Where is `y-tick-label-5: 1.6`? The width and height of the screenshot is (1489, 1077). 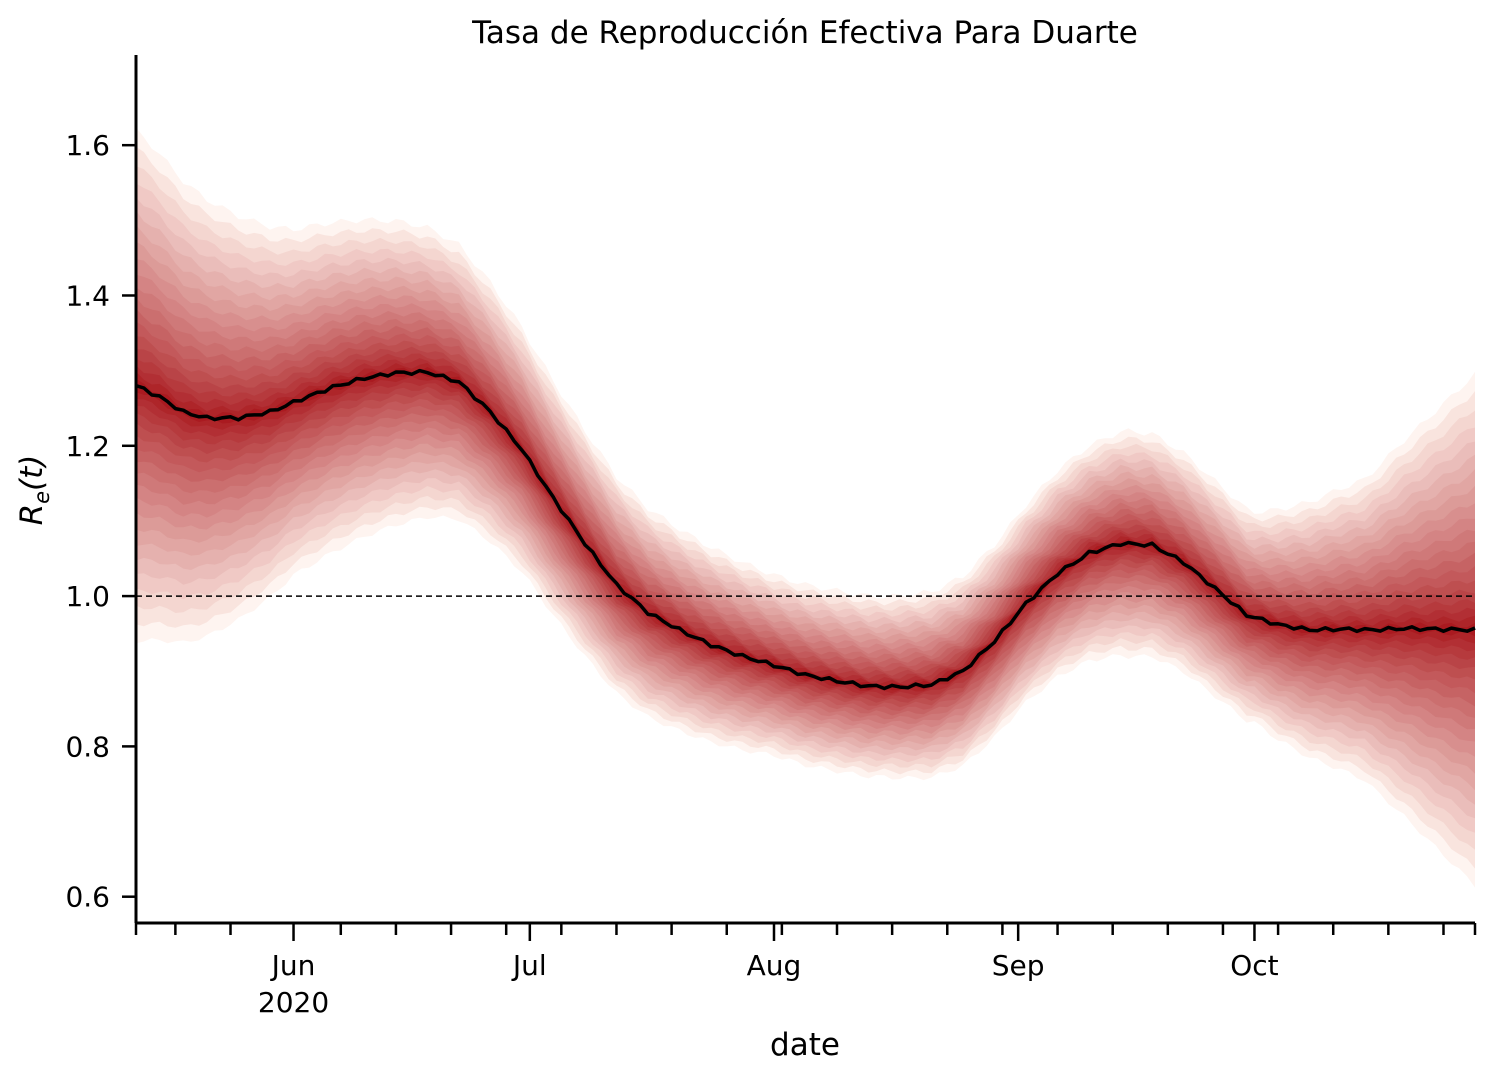
y-tick-label-5: 1.6 is located at coordinates (87, 145).